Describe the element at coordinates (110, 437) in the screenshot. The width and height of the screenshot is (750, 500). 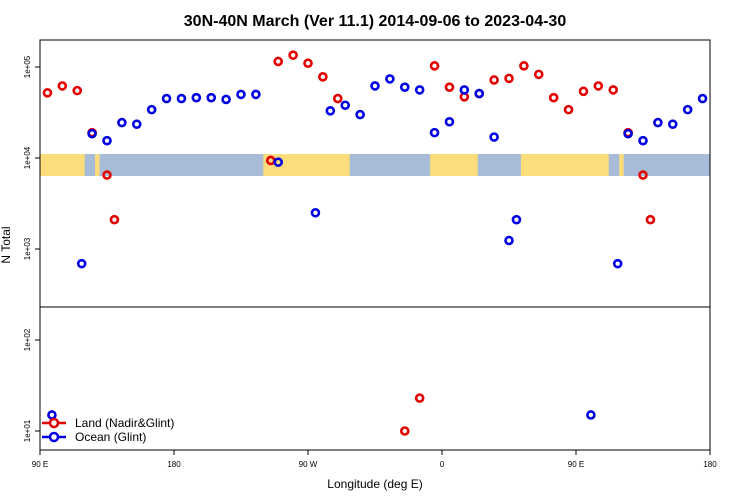
I see `legend-label-ocean: Ocean (Glint)` at that location.